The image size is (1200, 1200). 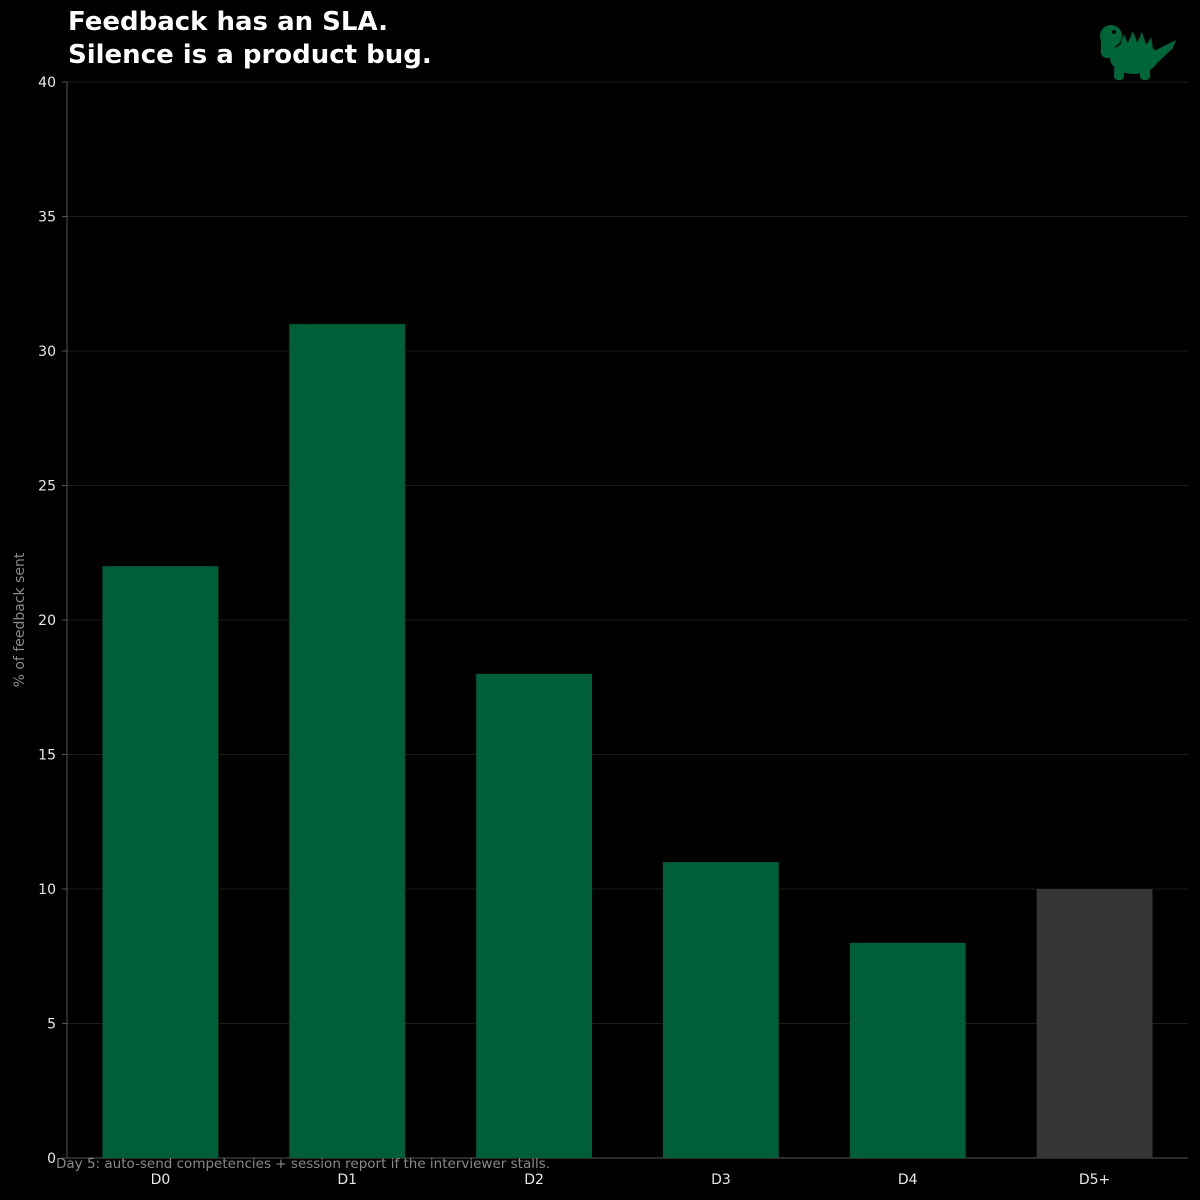 I want to click on bar-d0, so click(x=160, y=862).